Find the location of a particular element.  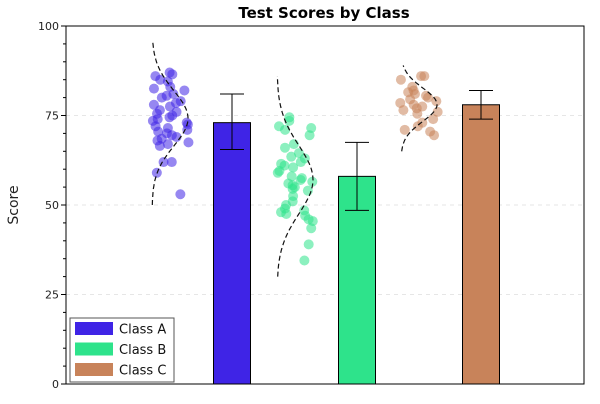

y-tick-label: 25 is located at coordinates (52, 295).